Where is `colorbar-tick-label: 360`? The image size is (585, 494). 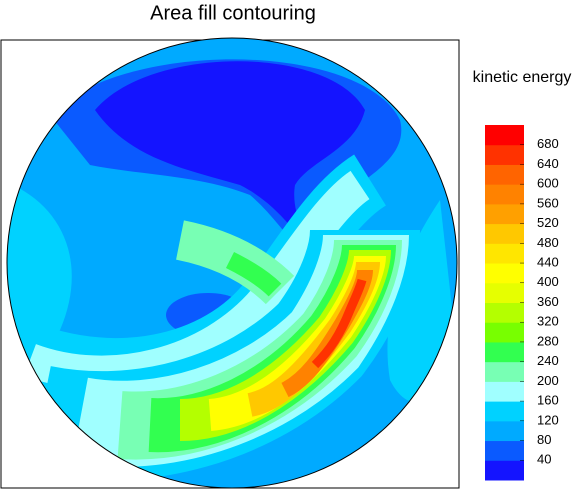 colorbar-tick-label: 360 is located at coordinates (548, 301).